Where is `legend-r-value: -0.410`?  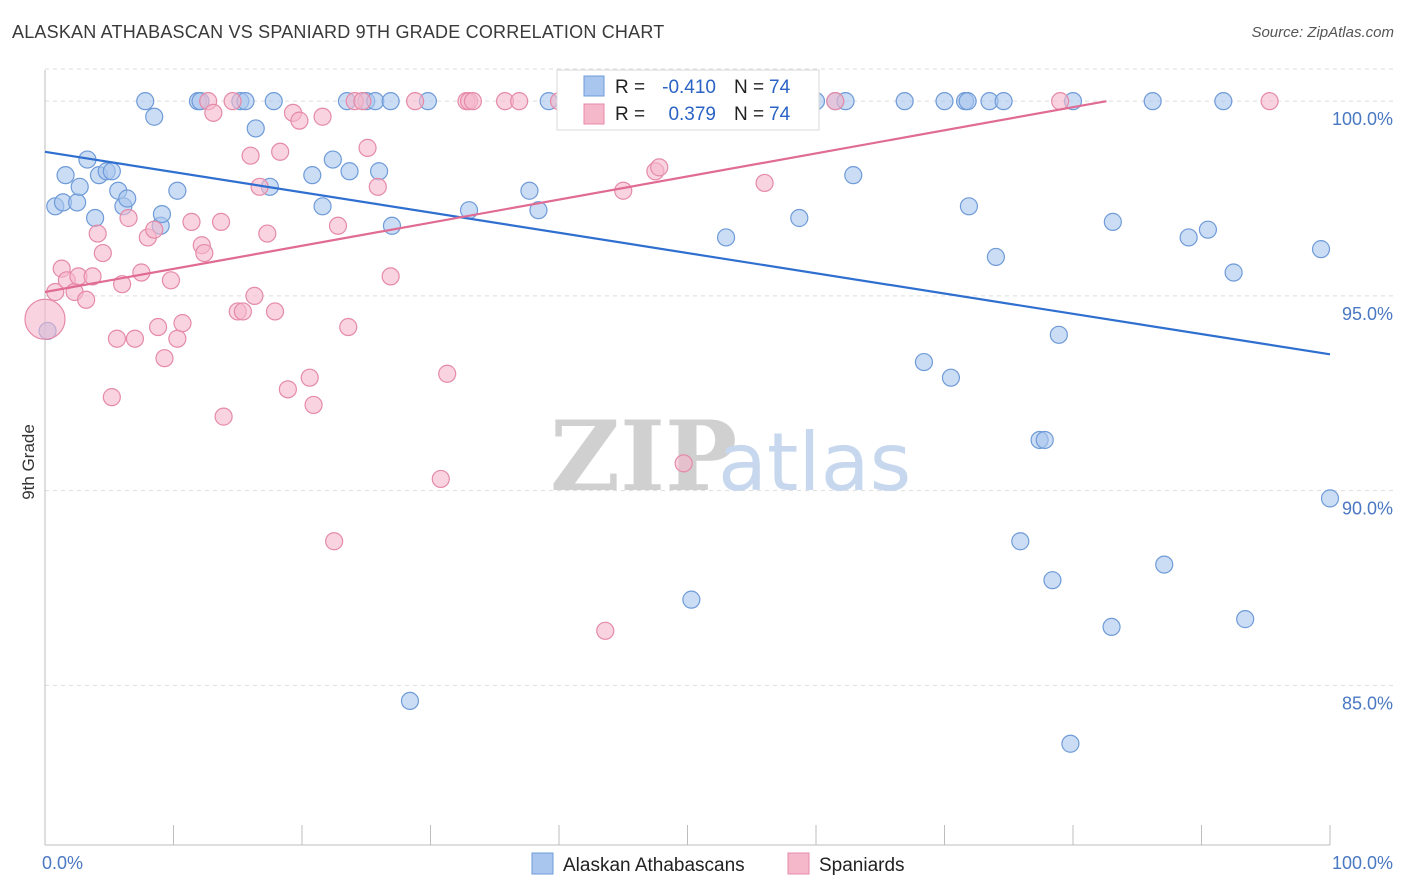
legend-r-value: -0.410 is located at coordinates (689, 87).